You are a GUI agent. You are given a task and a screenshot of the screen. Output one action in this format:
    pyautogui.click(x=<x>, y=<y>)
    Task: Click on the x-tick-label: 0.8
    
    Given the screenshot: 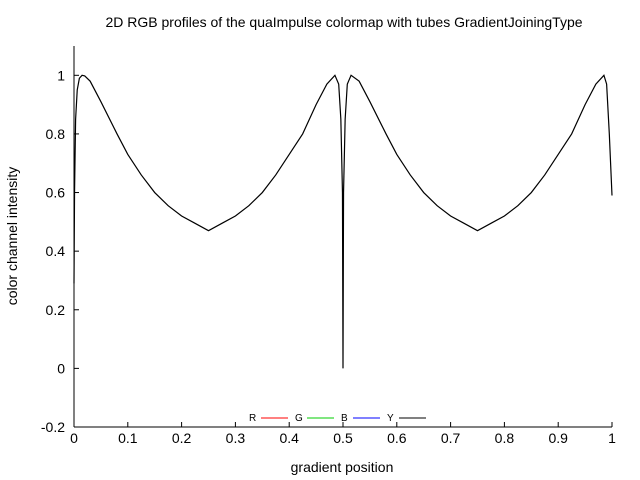 What is the action you would take?
    pyautogui.click(x=505, y=438)
    